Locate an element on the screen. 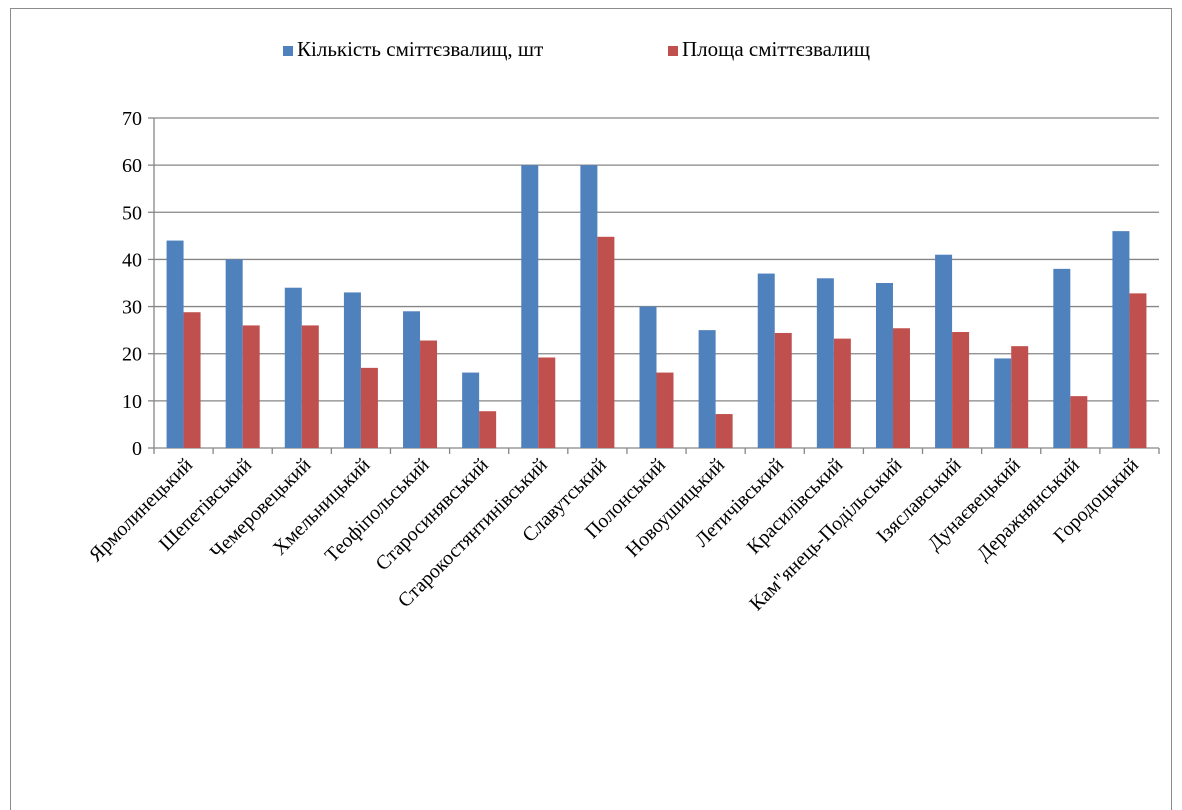 This screenshot has height=810, width=1182. y-tick-label: 10 is located at coordinates (132, 402).